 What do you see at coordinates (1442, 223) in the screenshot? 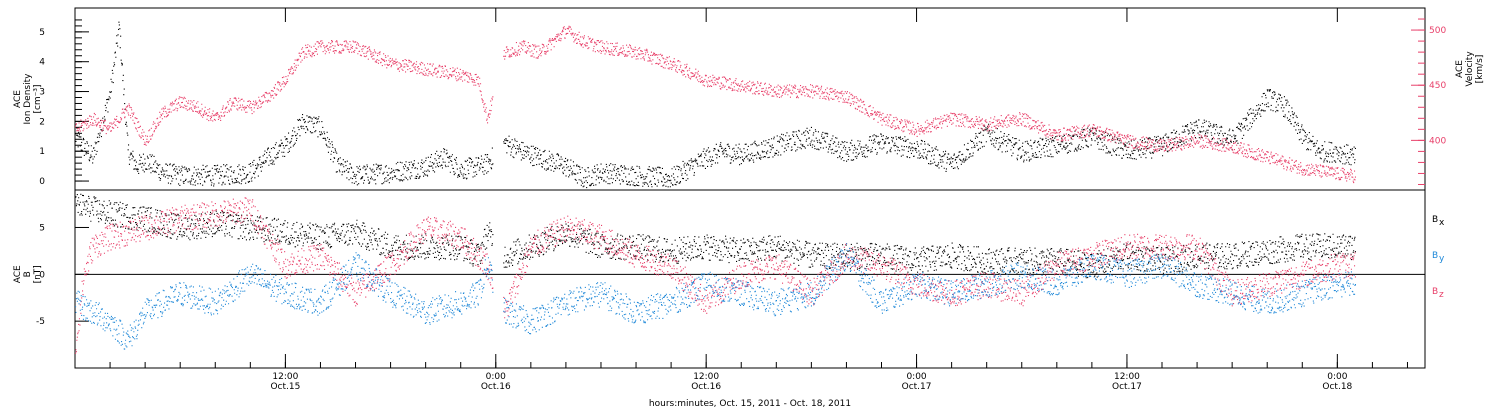
I see `legend-subscript: x` at bounding box center [1442, 223].